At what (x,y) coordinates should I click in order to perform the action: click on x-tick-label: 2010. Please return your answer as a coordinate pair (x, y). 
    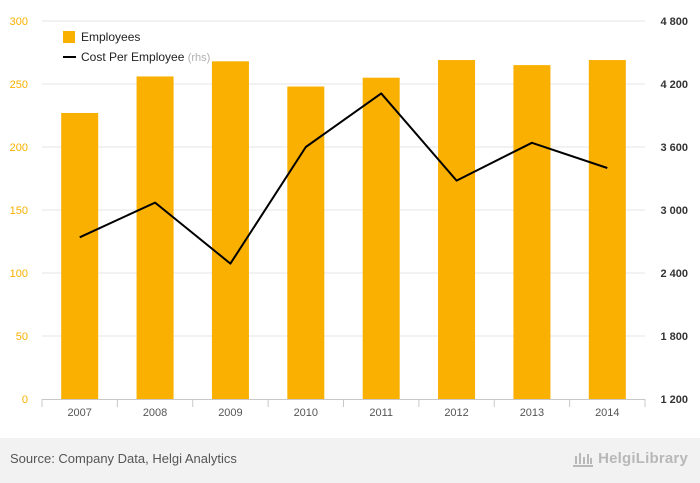
    Looking at the image, I should click on (306, 413).